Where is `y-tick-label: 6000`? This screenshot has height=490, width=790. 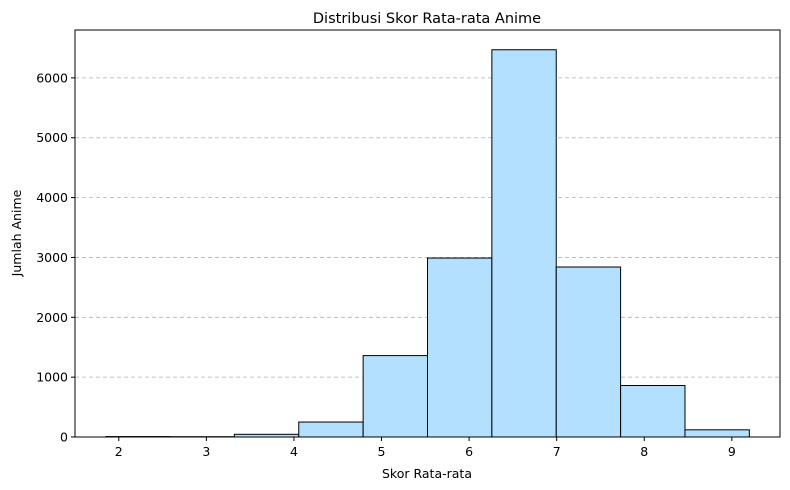 y-tick-label: 6000 is located at coordinates (52, 77).